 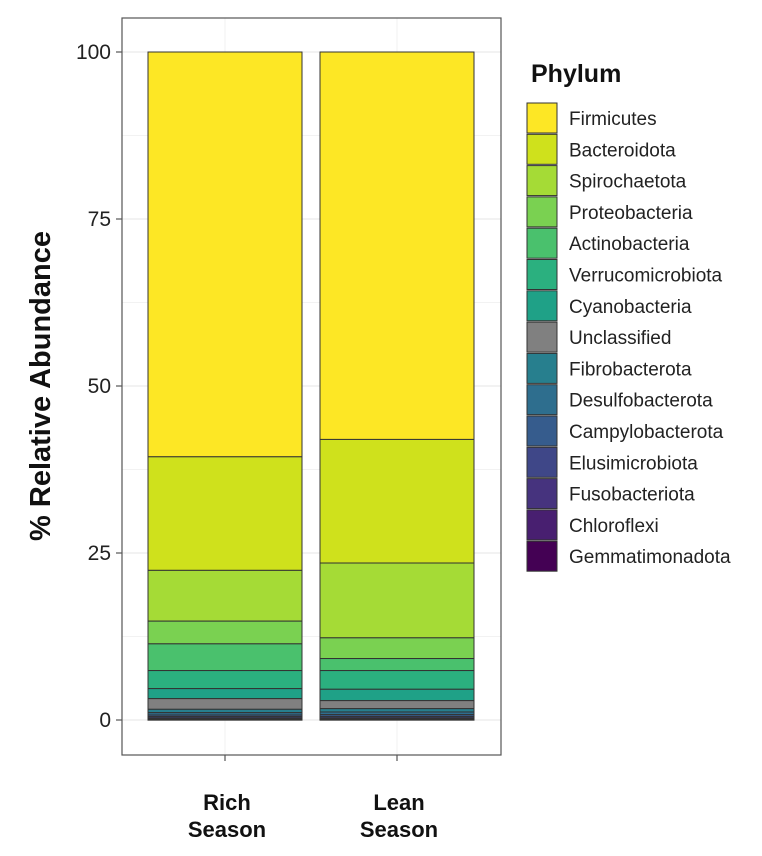 What do you see at coordinates (99, 553) in the screenshot?
I see `y-tick-label: 25` at bounding box center [99, 553].